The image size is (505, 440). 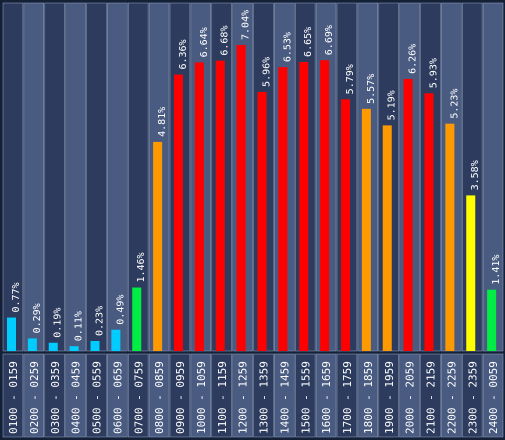 What do you see at coordinates (204, 42) in the screenshot?
I see `value-label: 6.64%` at bounding box center [204, 42].